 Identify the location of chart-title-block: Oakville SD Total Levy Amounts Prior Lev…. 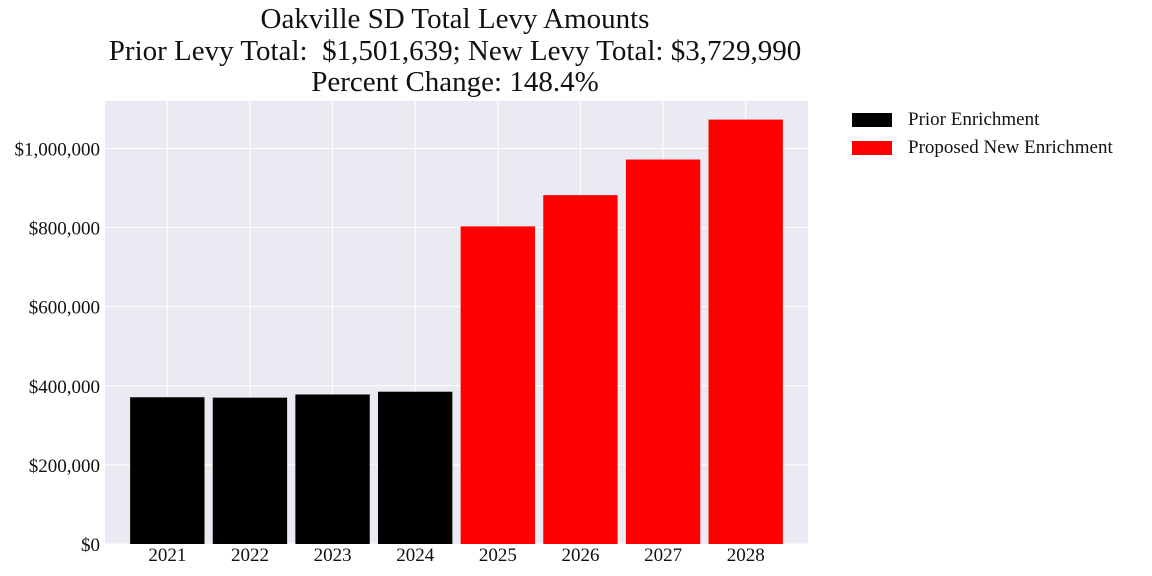
(455, 51).